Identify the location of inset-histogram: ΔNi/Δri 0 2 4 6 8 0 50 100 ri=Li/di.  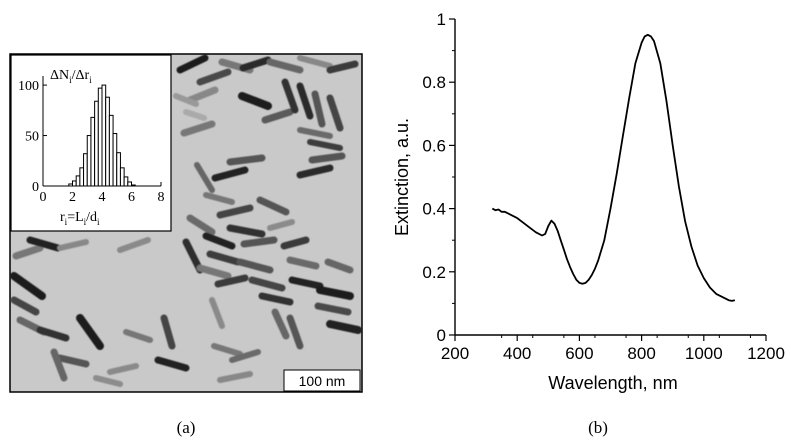
(91, 143).